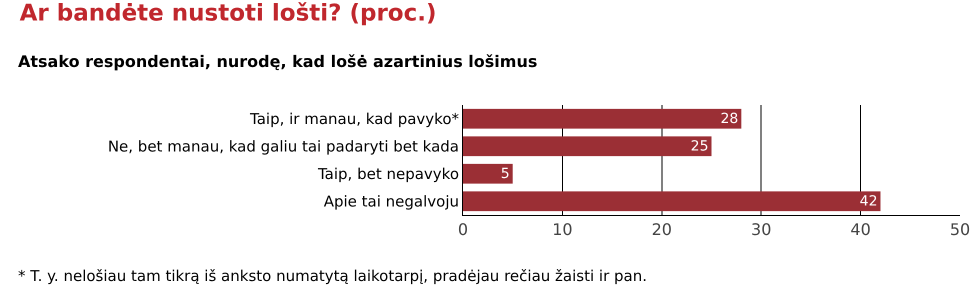 The width and height of the screenshot is (980, 300). What do you see at coordinates (387, 174) in the screenshot?
I see `y-tick-label: Taip, bet nepavyko` at bounding box center [387, 174].